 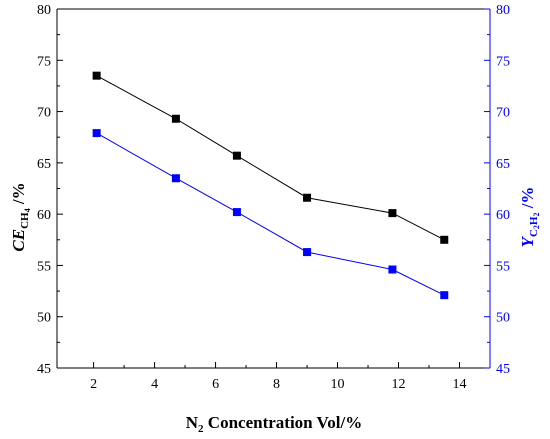 What do you see at coordinates (503, 61) in the screenshot?
I see `y-right-tick-label: 75` at bounding box center [503, 61].